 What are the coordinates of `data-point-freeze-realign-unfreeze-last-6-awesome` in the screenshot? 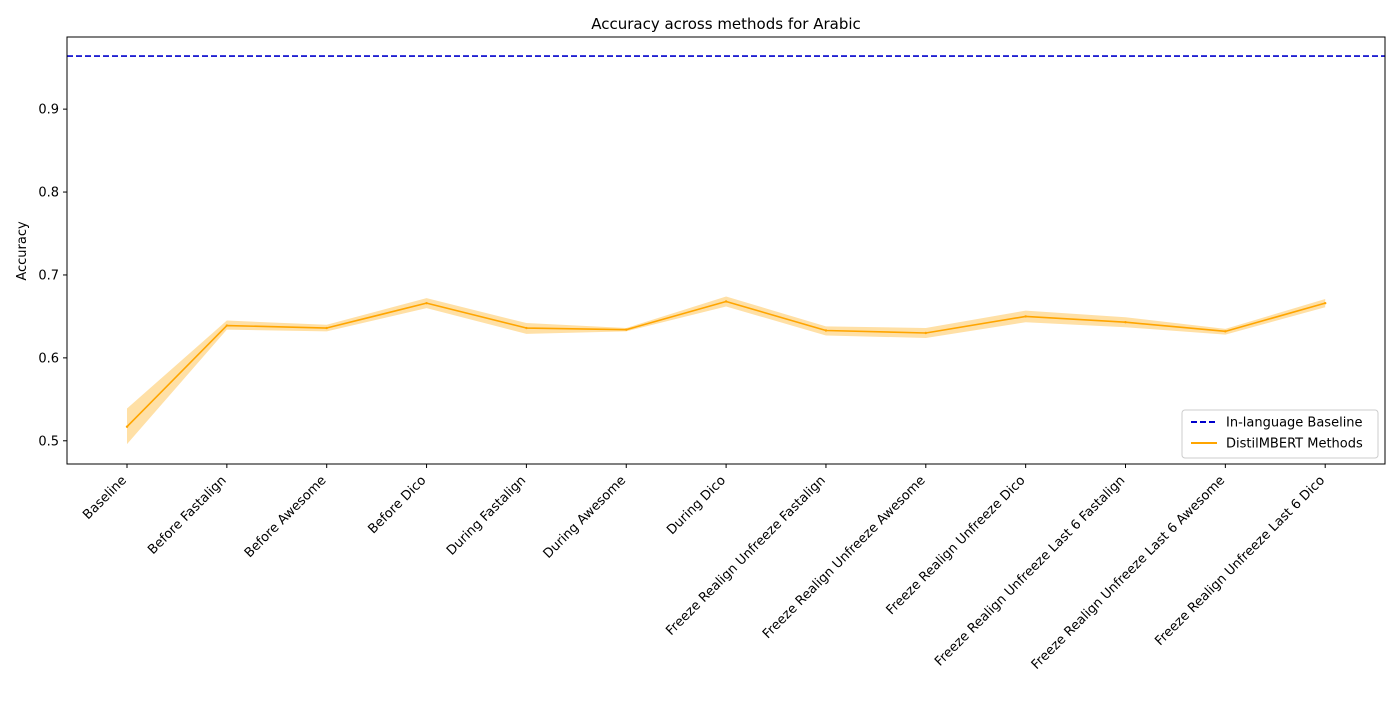 It's located at (1225, 331).